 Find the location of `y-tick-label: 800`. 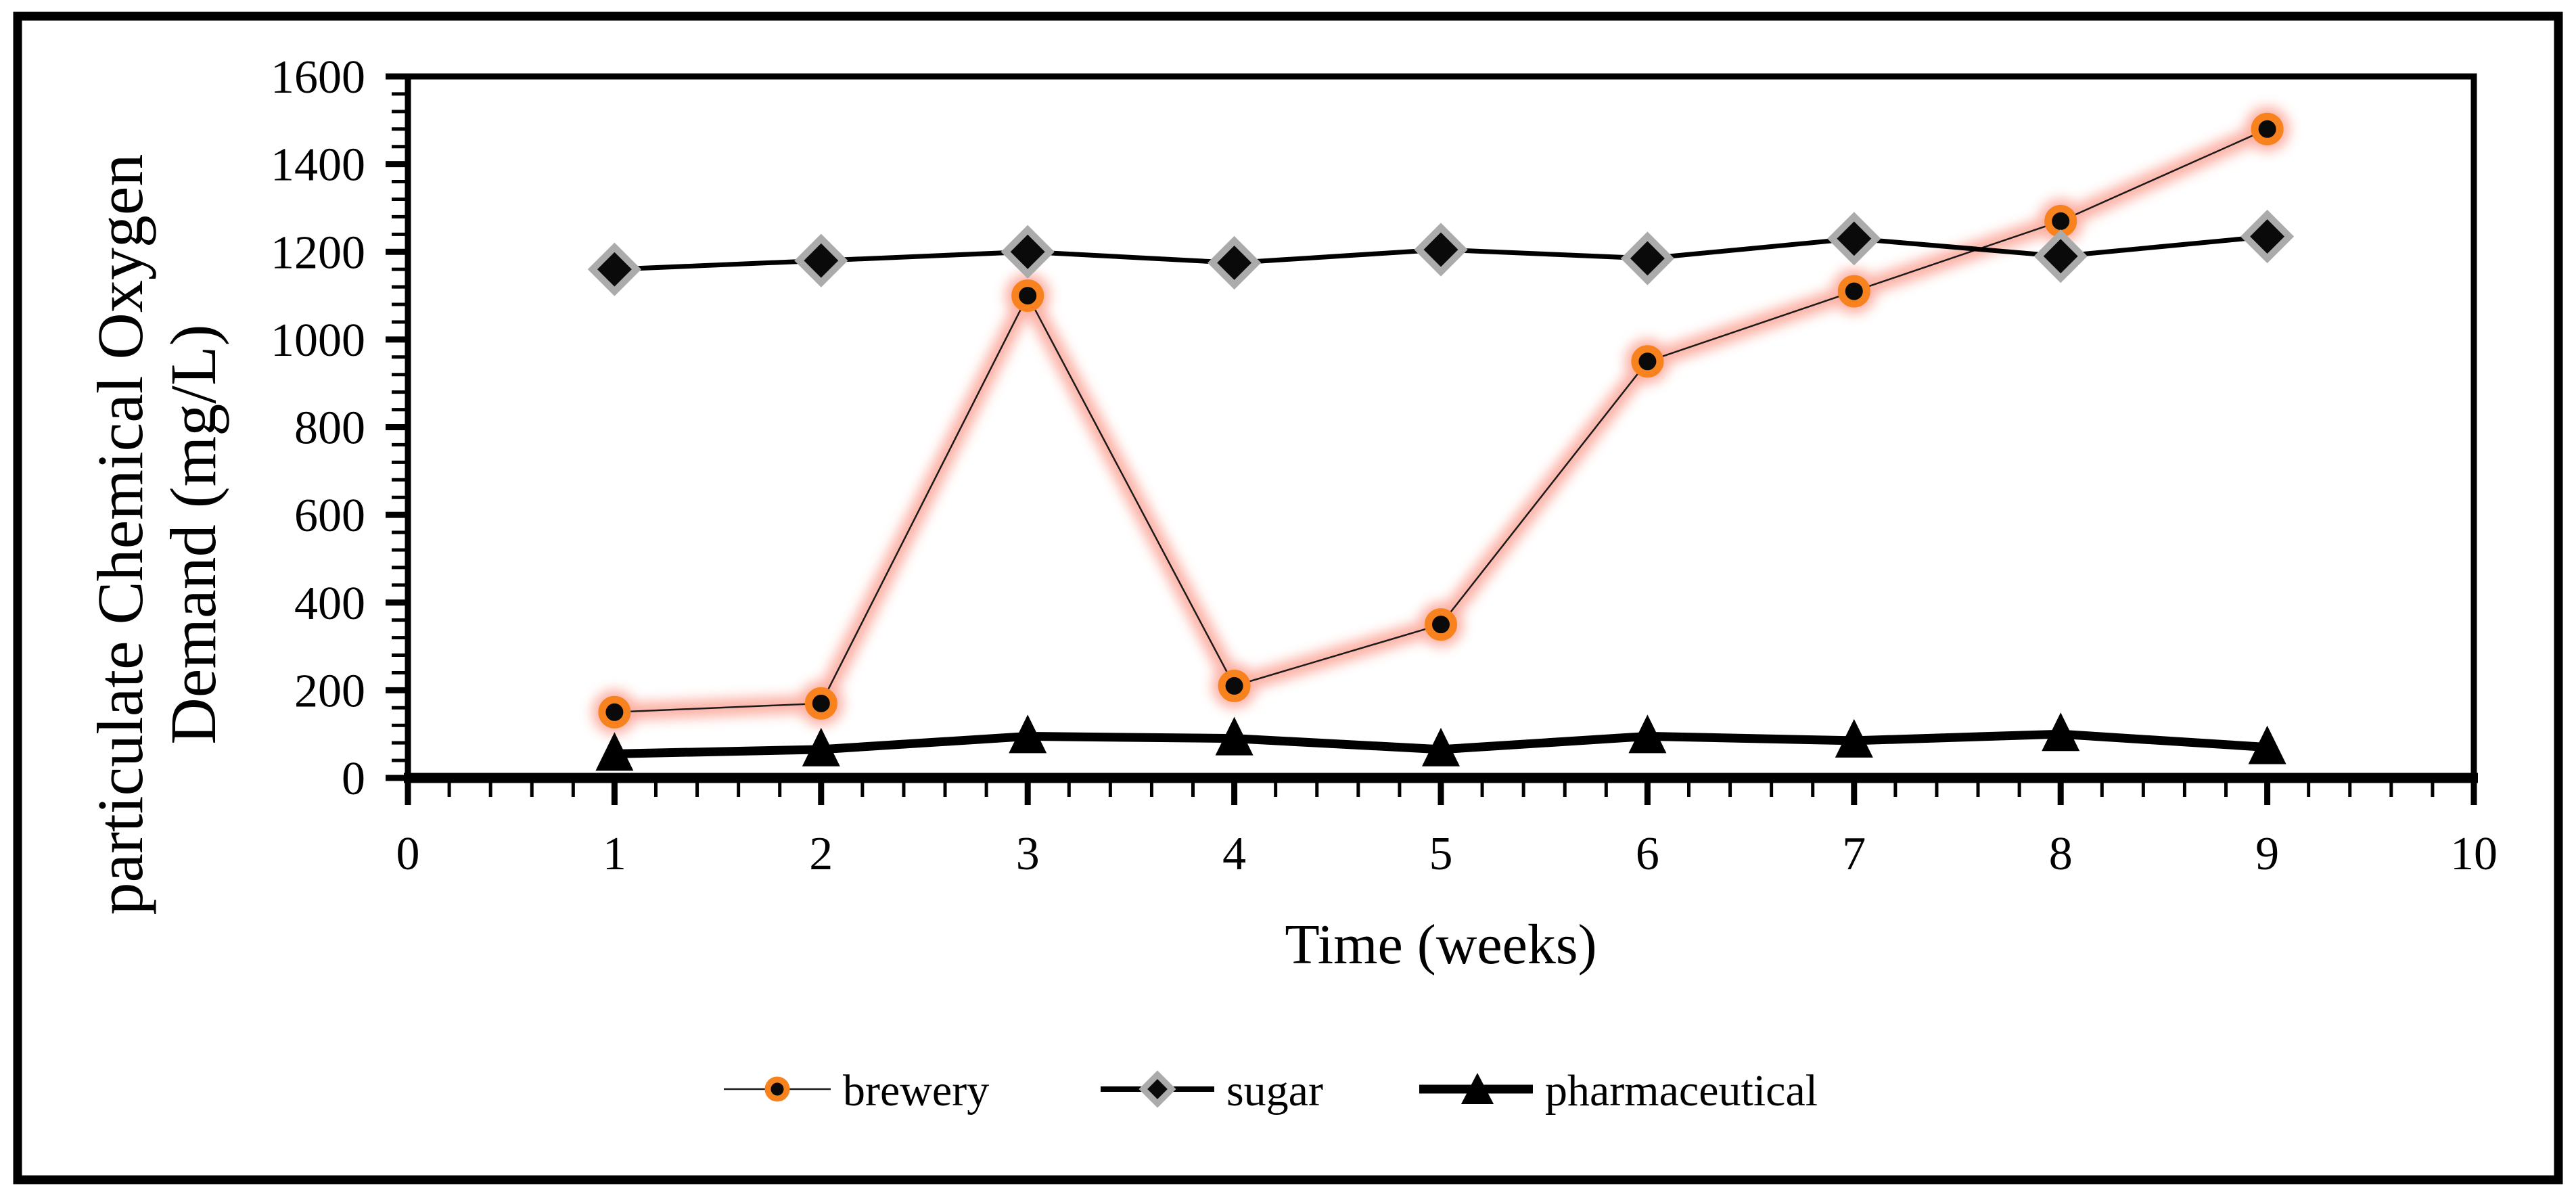

y-tick-label: 800 is located at coordinates (329, 428).